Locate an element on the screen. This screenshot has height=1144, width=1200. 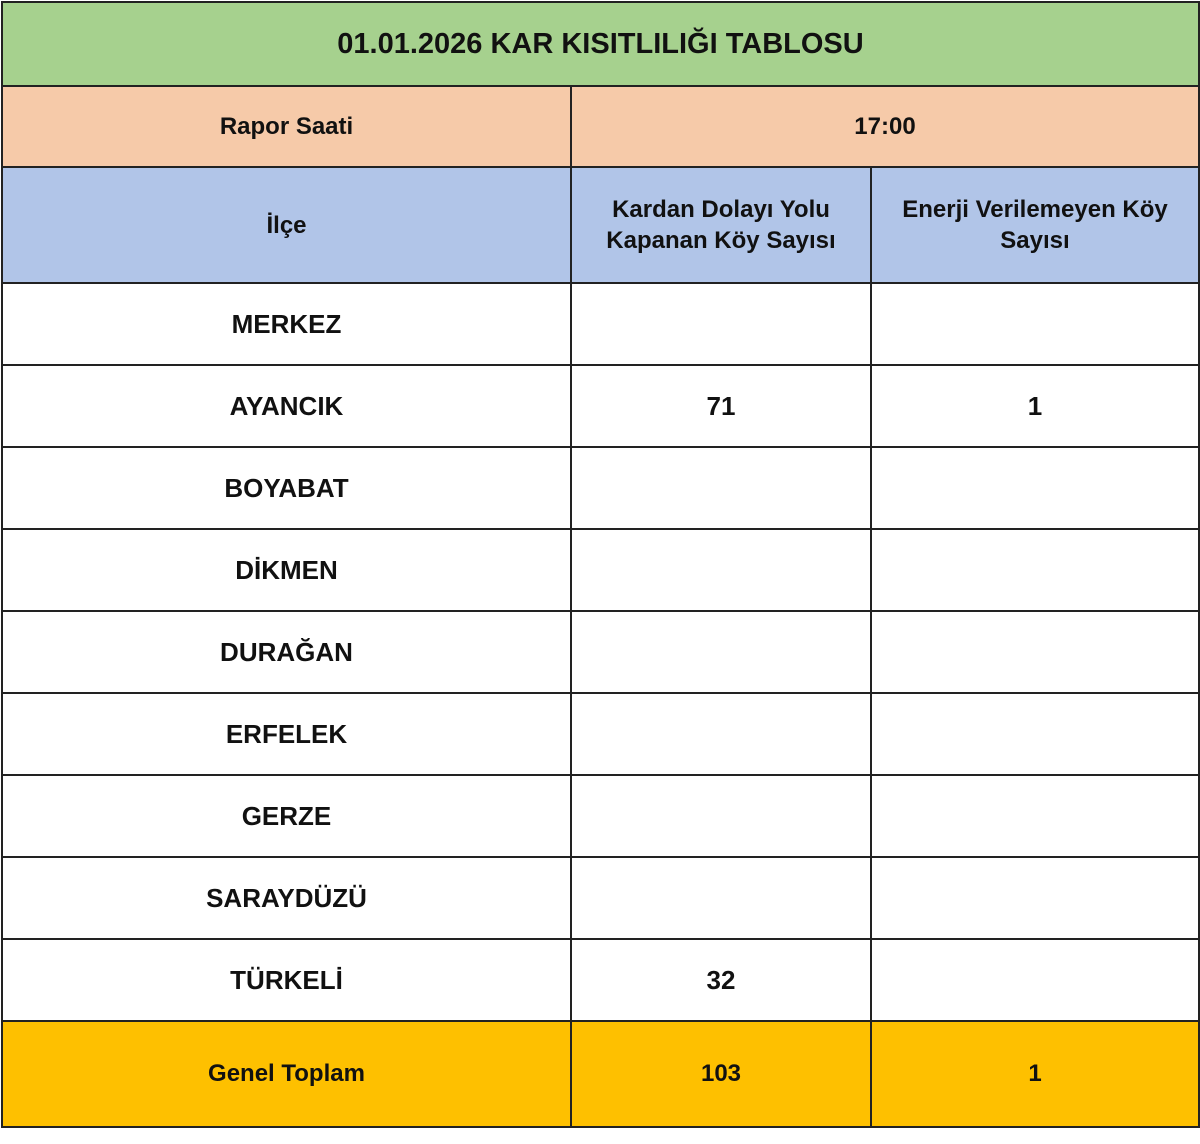
district-cell: SARAYDÜZÜ is located at coordinates (286, 898).